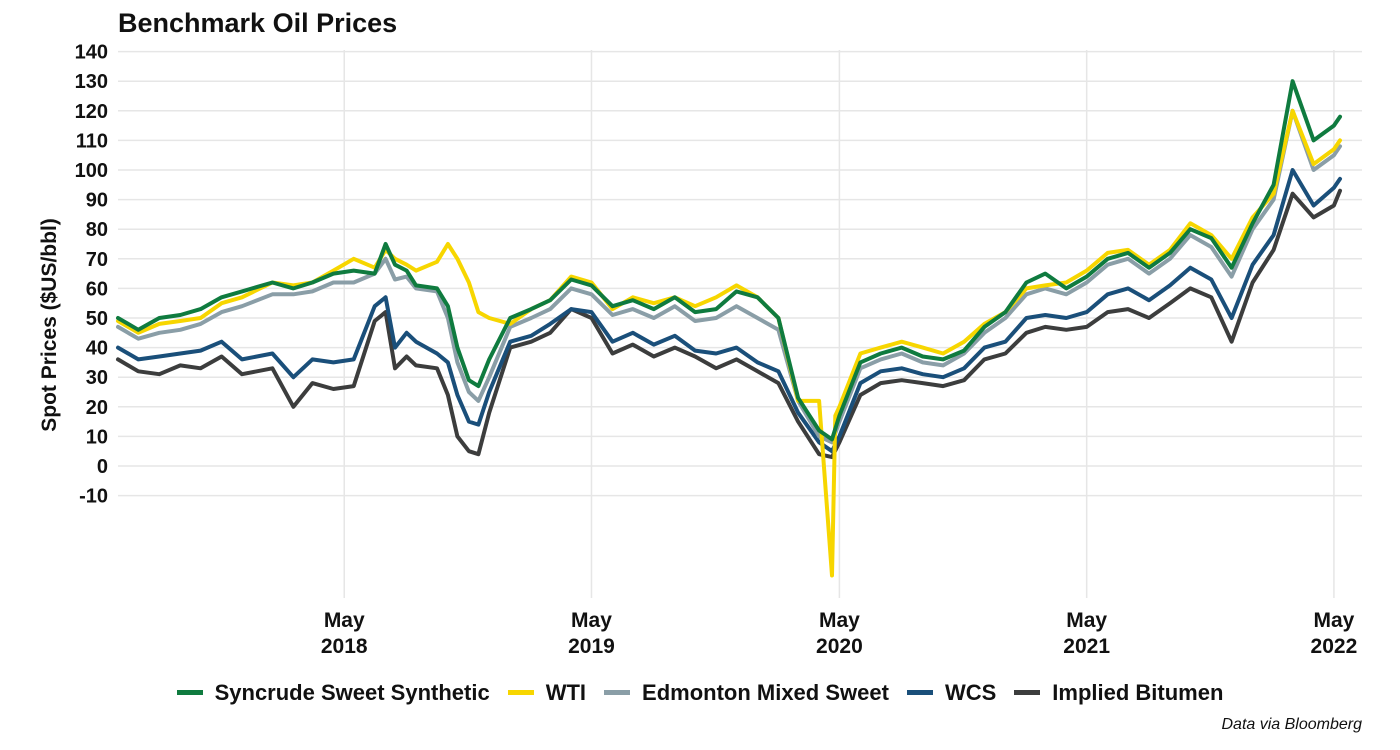 Image resolution: width=1400 pixels, height=750 pixels. What do you see at coordinates (97, 201) in the screenshot?
I see `y-tick-label: 90` at bounding box center [97, 201].